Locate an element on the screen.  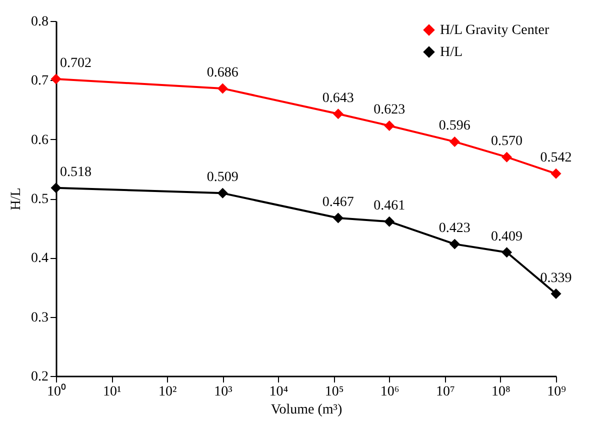
data-label: 0.643 is located at coordinates (338, 98).